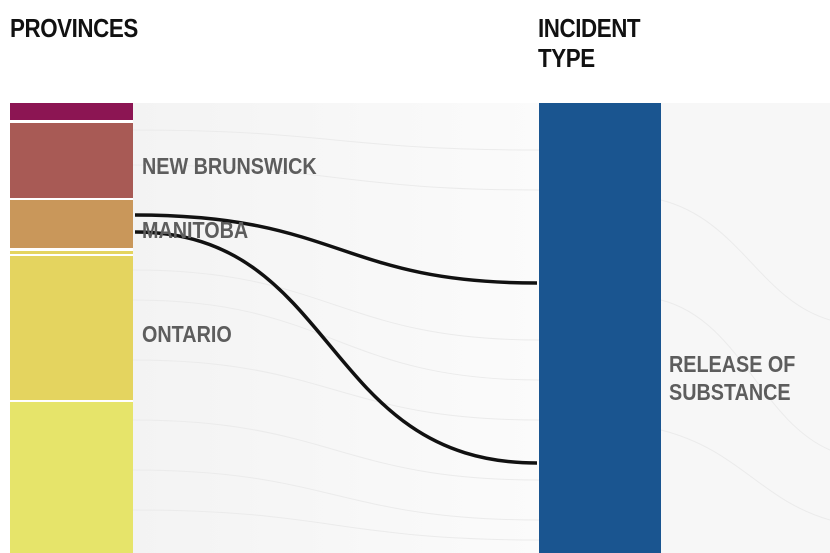 The height and width of the screenshot is (553, 830). Describe the element at coordinates (71, 111) in the screenshot. I see `node-unlabeled-top` at that location.